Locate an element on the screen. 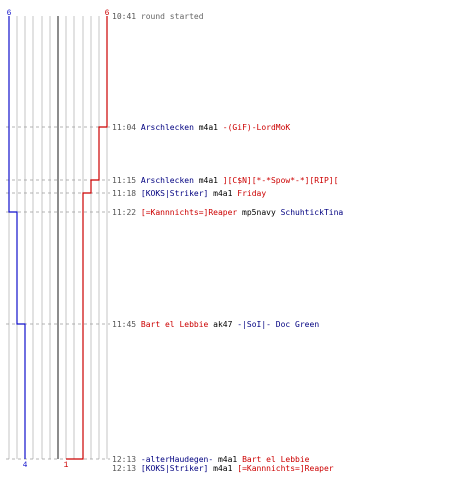 The height and width of the screenshot is (500, 450). event-player: Friday is located at coordinates (252, 193).